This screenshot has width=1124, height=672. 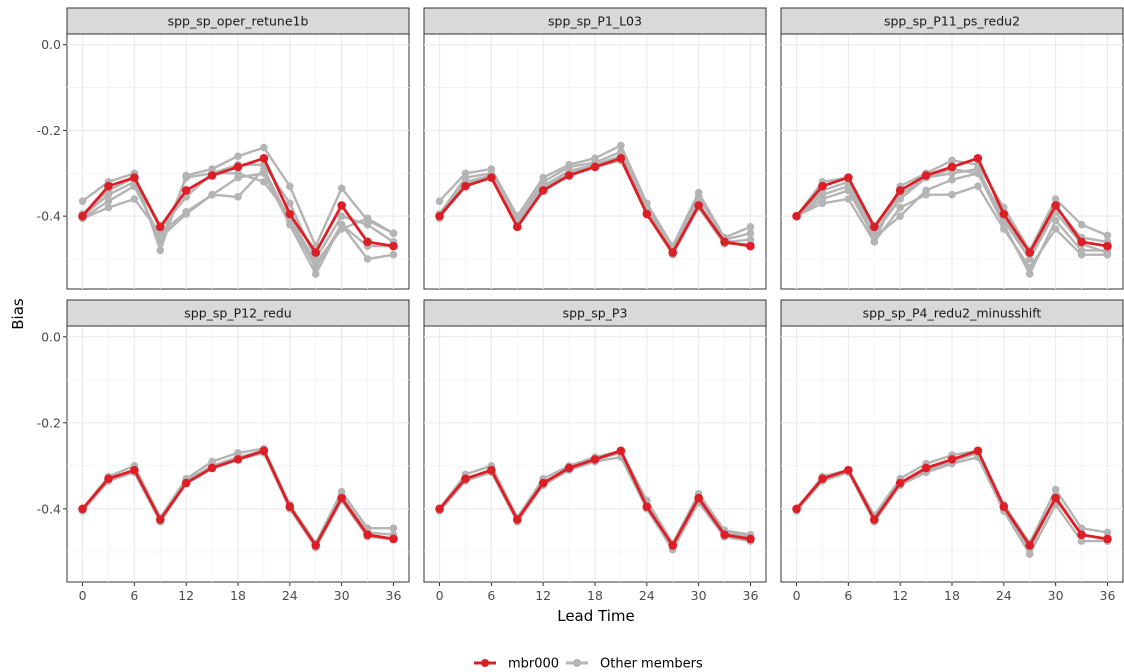 What do you see at coordinates (952, 441) in the screenshot?
I see `facet-panel: spp_sp_P4_redu2_minusshift` at bounding box center [952, 441].